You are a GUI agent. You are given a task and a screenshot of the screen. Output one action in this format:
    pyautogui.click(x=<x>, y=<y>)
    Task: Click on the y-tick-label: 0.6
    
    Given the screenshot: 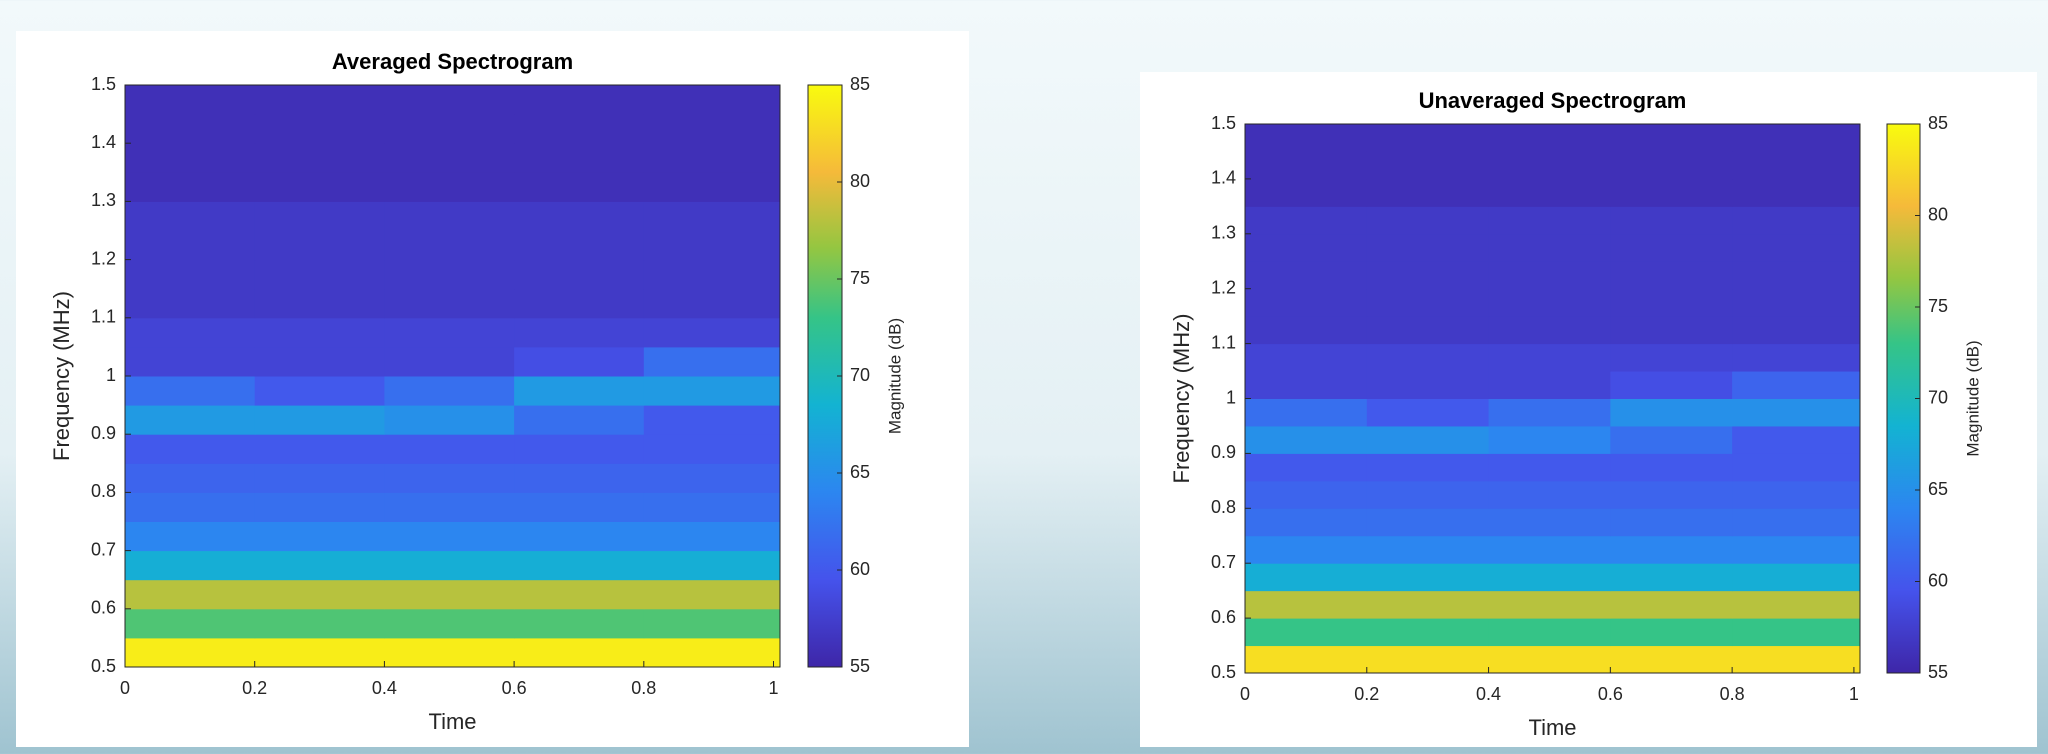 What is the action you would take?
    pyautogui.click(x=103, y=608)
    